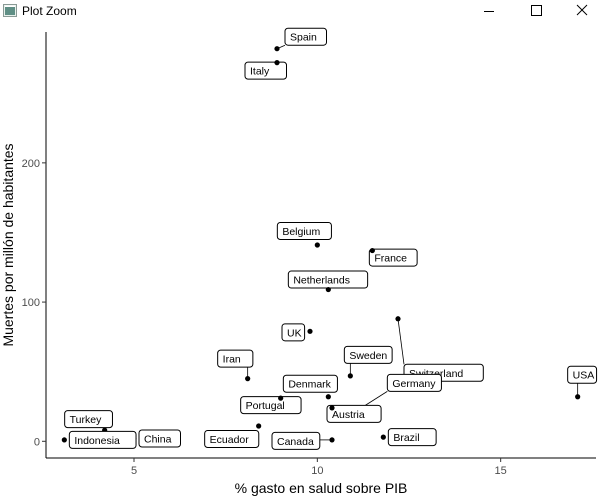 The width and height of the screenshot is (601, 497). I want to click on point-label-indonesia: Indonesia, so click(97, 441).